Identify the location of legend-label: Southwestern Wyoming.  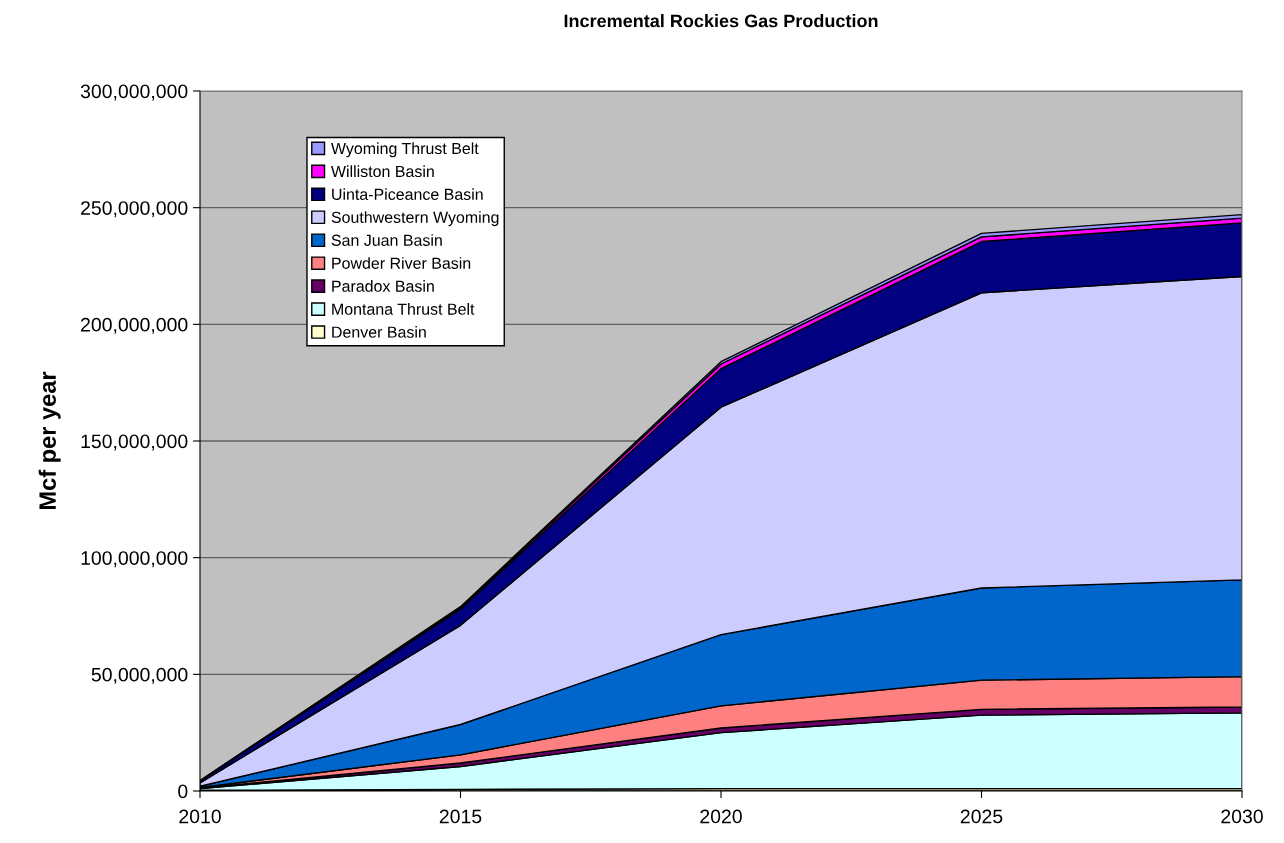
(415, 219).